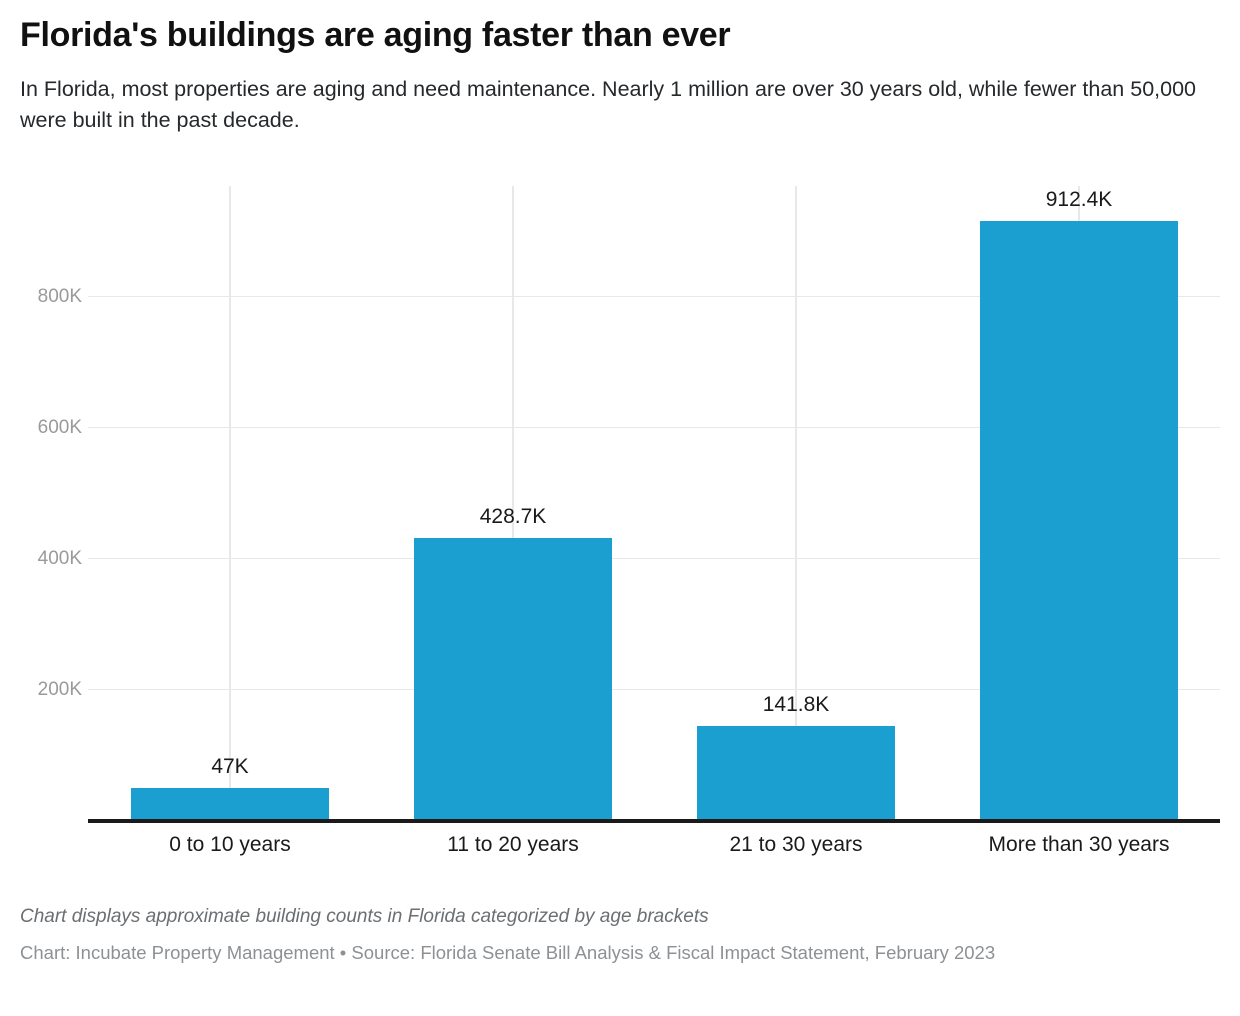  I want to click on gridline-800k, so click(654, 296).